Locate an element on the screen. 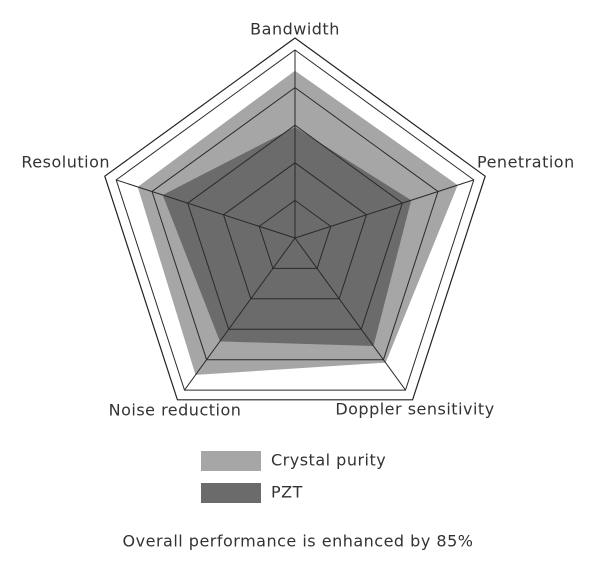 The width and height of the screenshot is (597, 566). legend-label: Crystal purity is located at coordinates (328, 460).